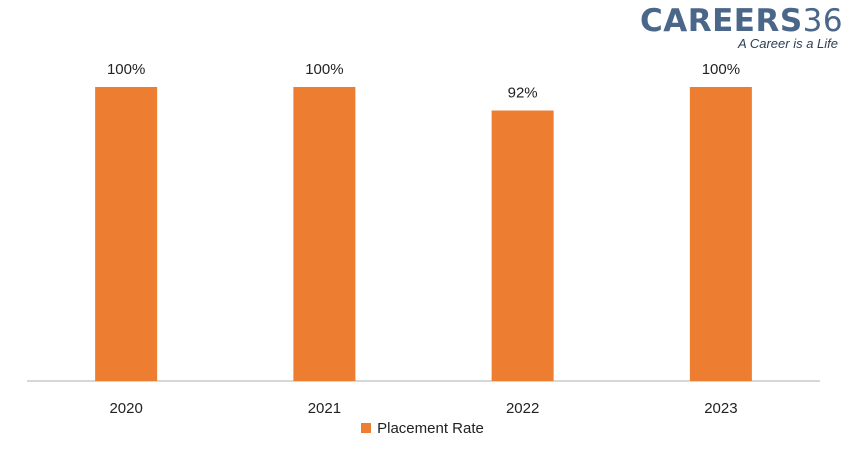 This screenshot has height=460, width=845. Describe the element at coordinates (430, 428) in the screenshot. I see `legend-label: Placement Rate` at that location.